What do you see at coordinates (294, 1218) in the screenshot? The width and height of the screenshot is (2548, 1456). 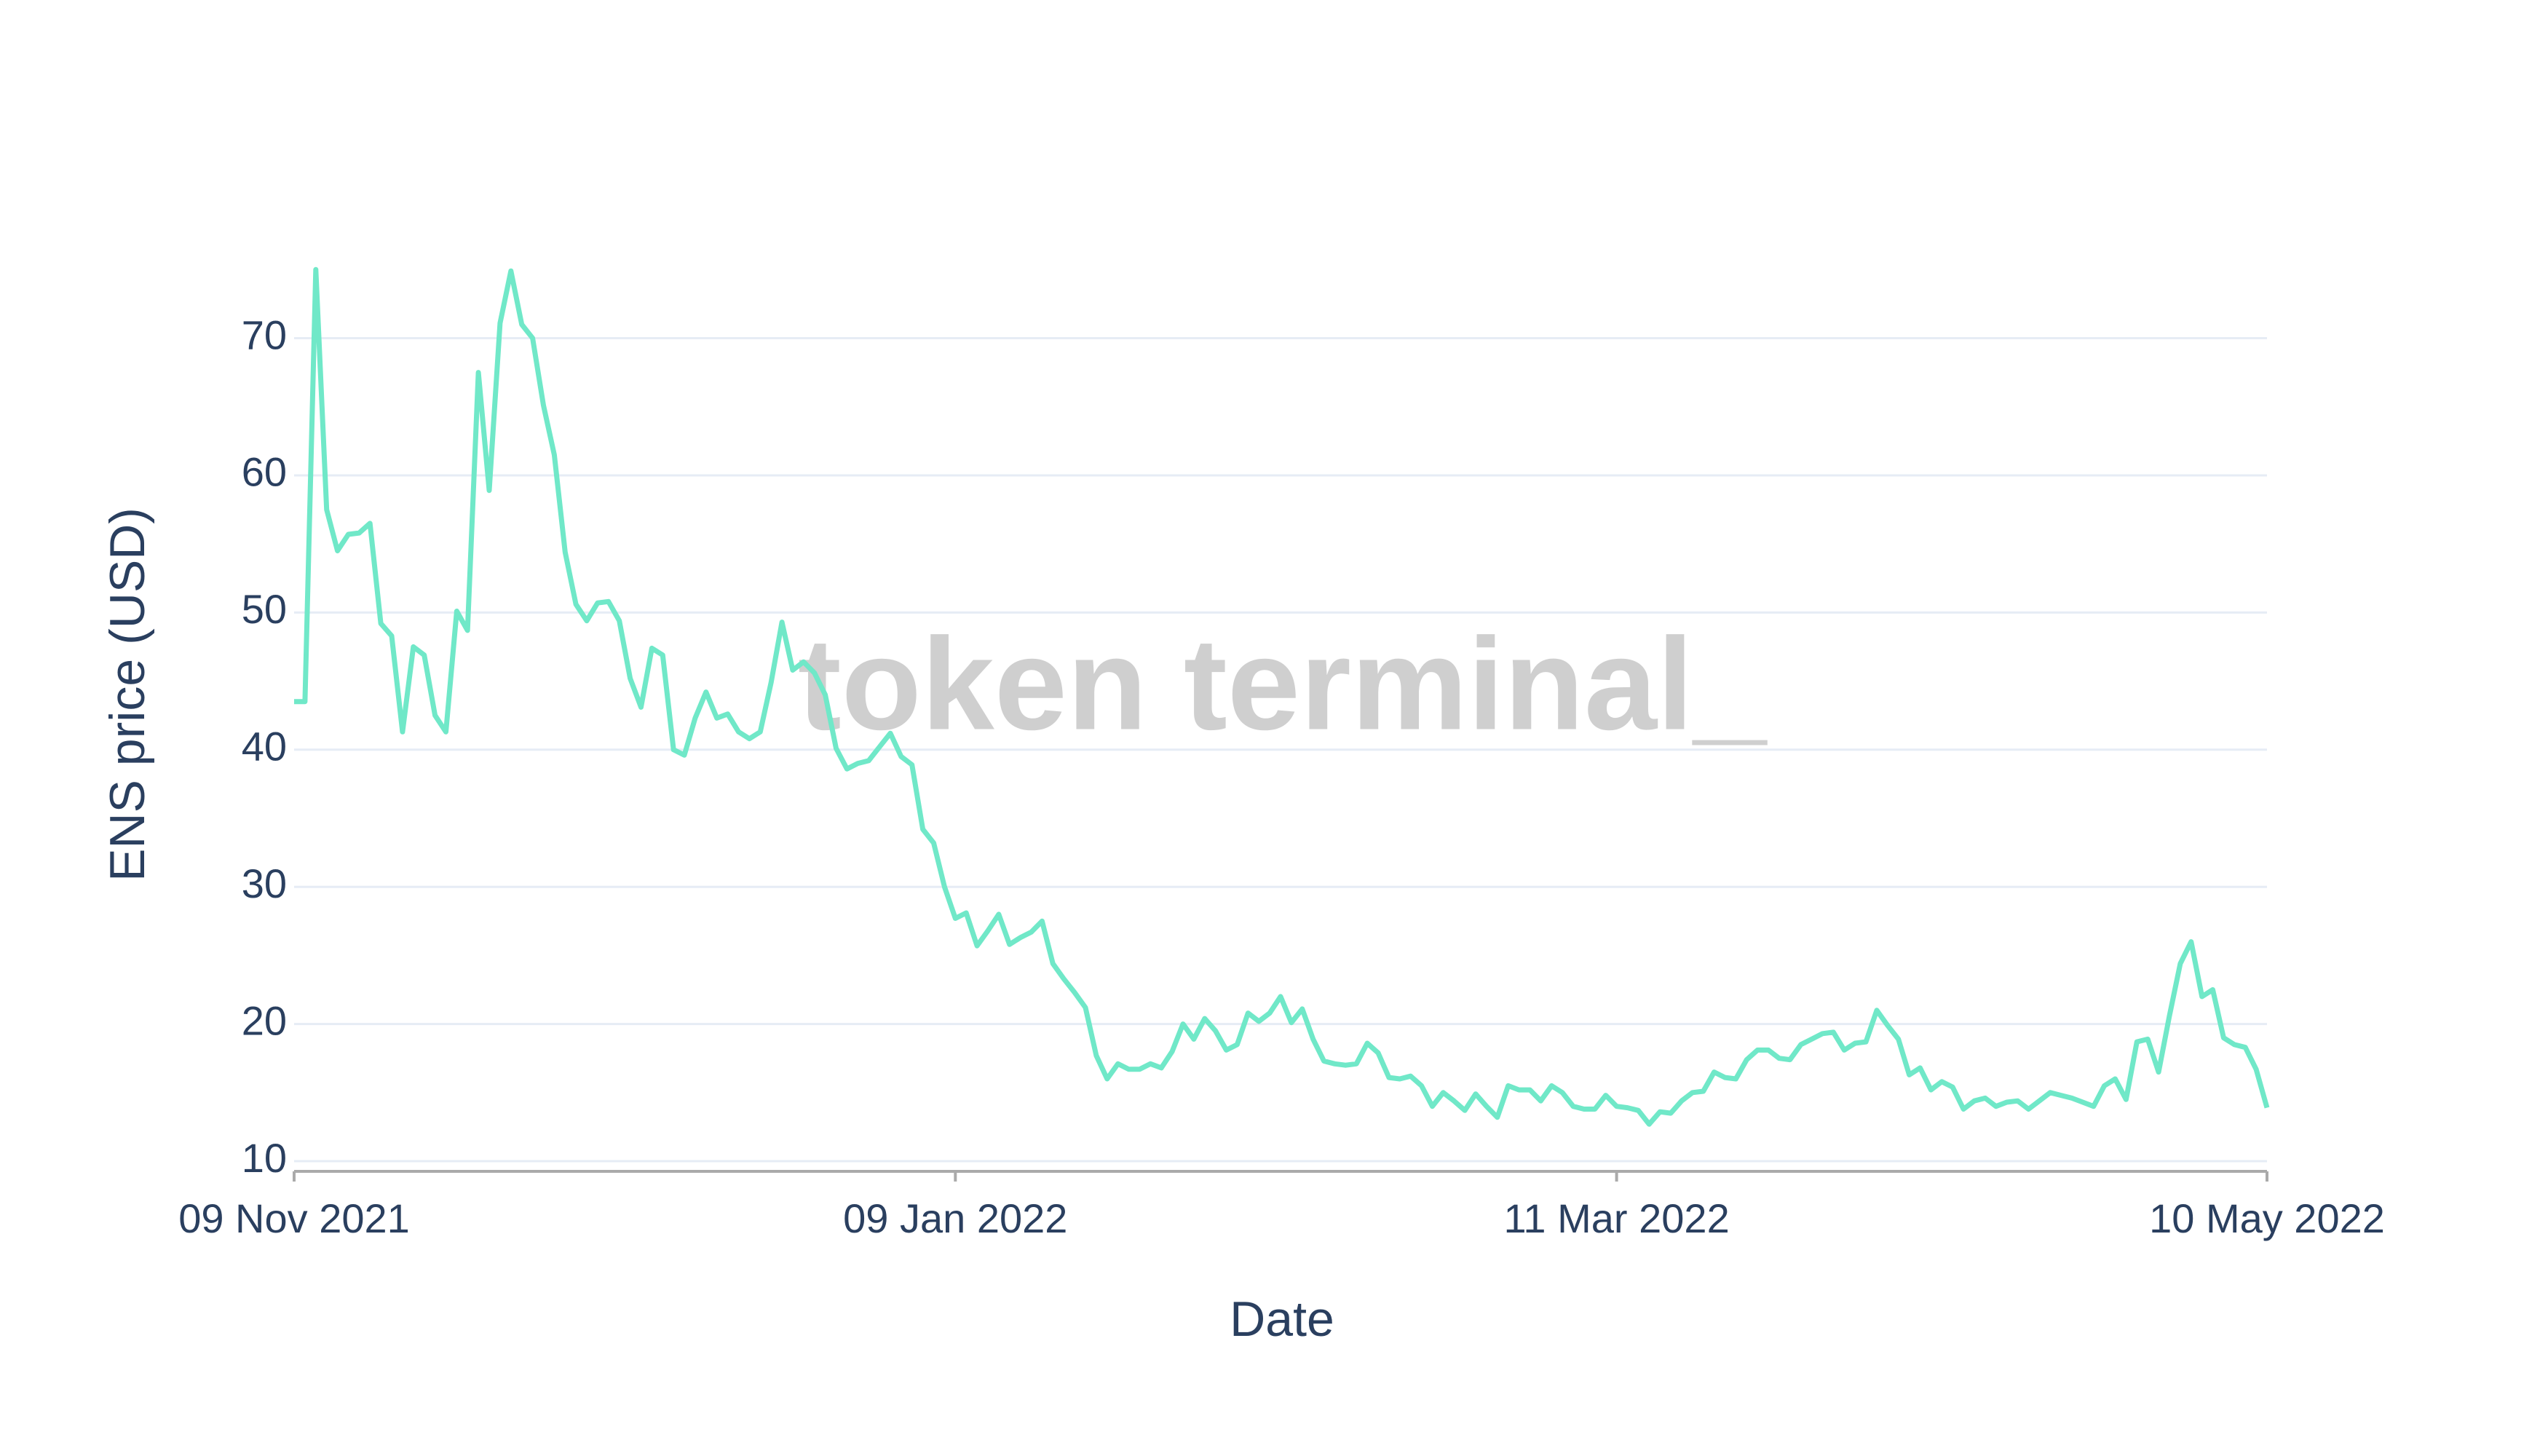 I see `x-tick-label: 09 Nov 2021` at bounding box center [294, 1218].